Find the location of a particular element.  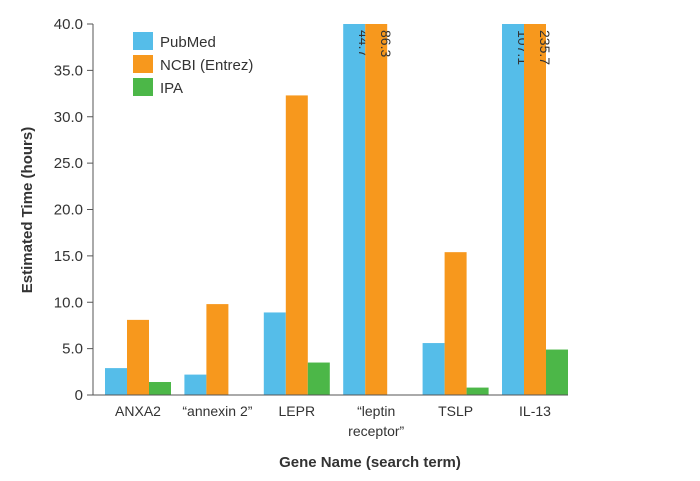

legend: PubMed NCBI (Entrez) IPA is located at coordinates (193, 64).